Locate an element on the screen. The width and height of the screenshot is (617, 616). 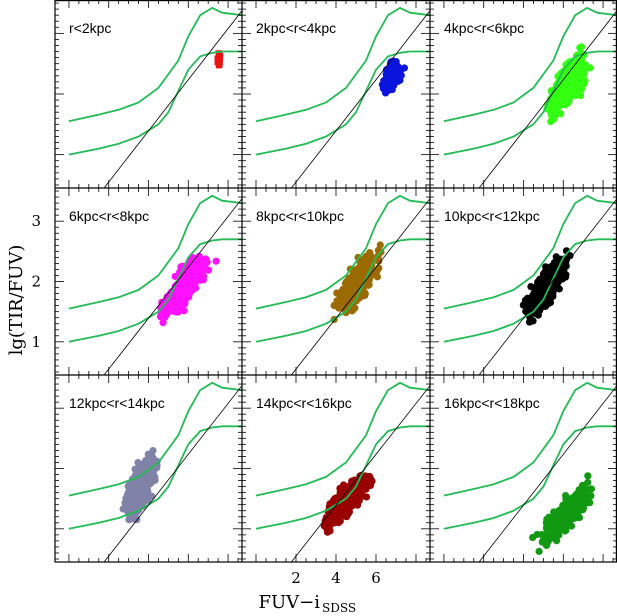
panel: 2kpc<r<4kpc is located at coordinates (336, 94).